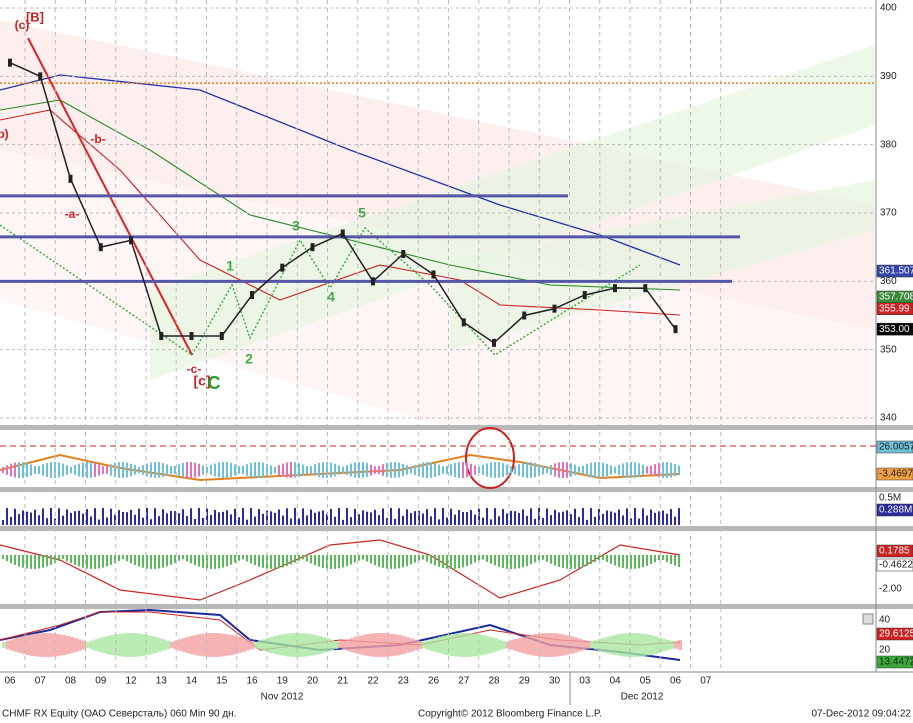  What do you see at coordinates (896, 565) in the screenshot?
I see `indicator-label: -0.4622` at bounding box center [896, 565].